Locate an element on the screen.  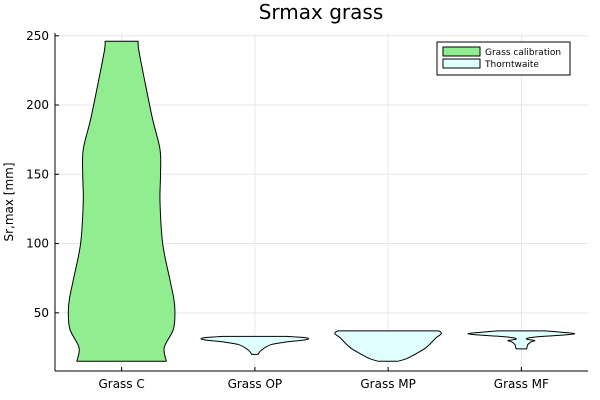
y-tick-label: 250 is located at coordinates (37, 36).